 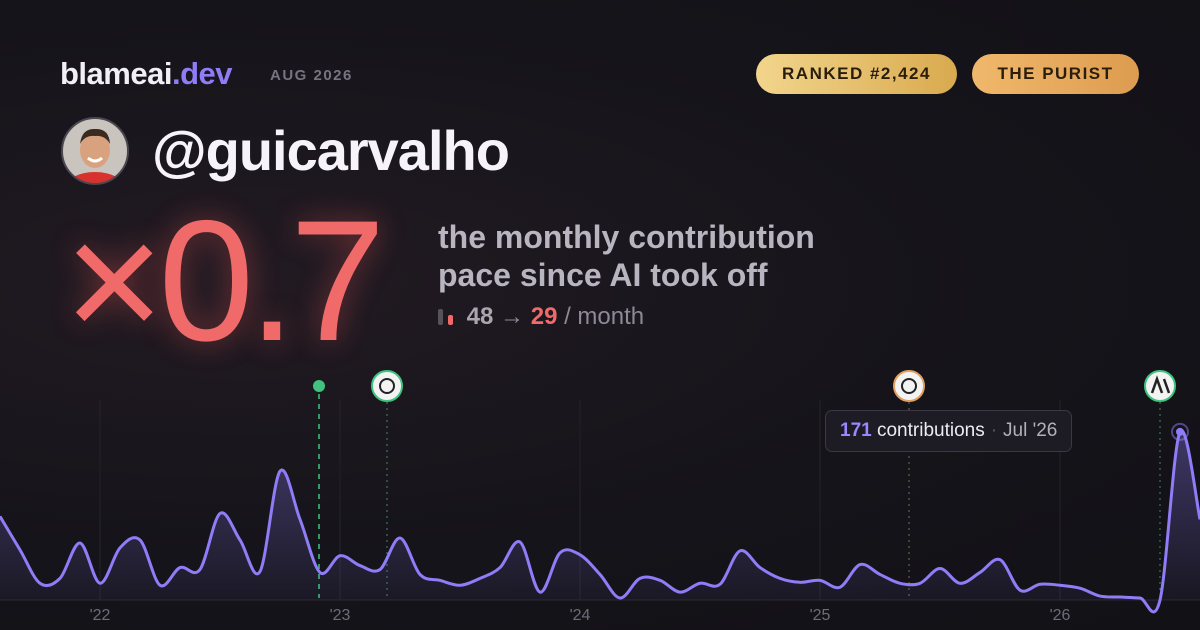 What do you see at coordinates (480, 316) in the screenshot?
I see `pace-before: 48` at bounding box center [480, 316].